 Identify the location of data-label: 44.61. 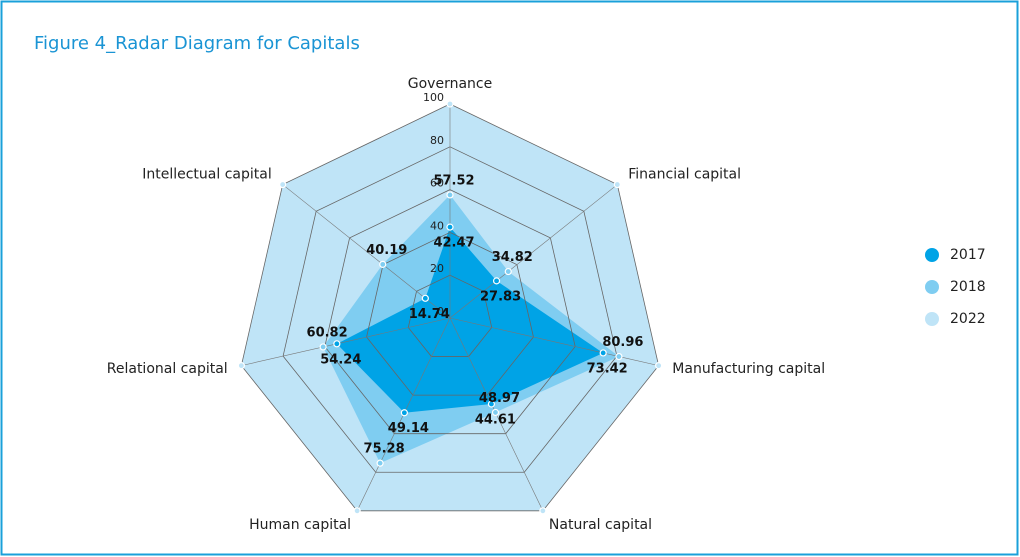
(495, 420).